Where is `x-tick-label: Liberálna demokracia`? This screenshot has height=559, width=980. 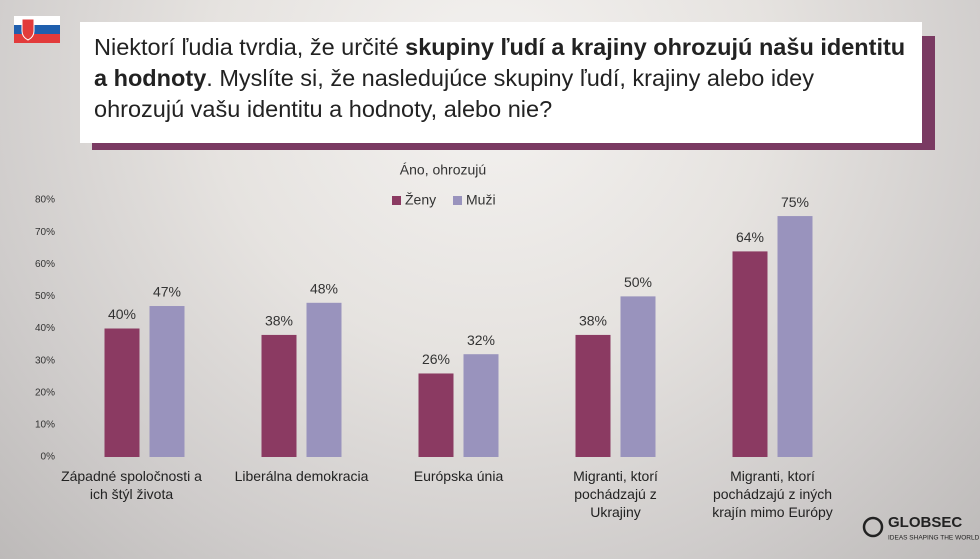 x-tick-label: Liberálna demokracia is located at coordinates (301, 476).